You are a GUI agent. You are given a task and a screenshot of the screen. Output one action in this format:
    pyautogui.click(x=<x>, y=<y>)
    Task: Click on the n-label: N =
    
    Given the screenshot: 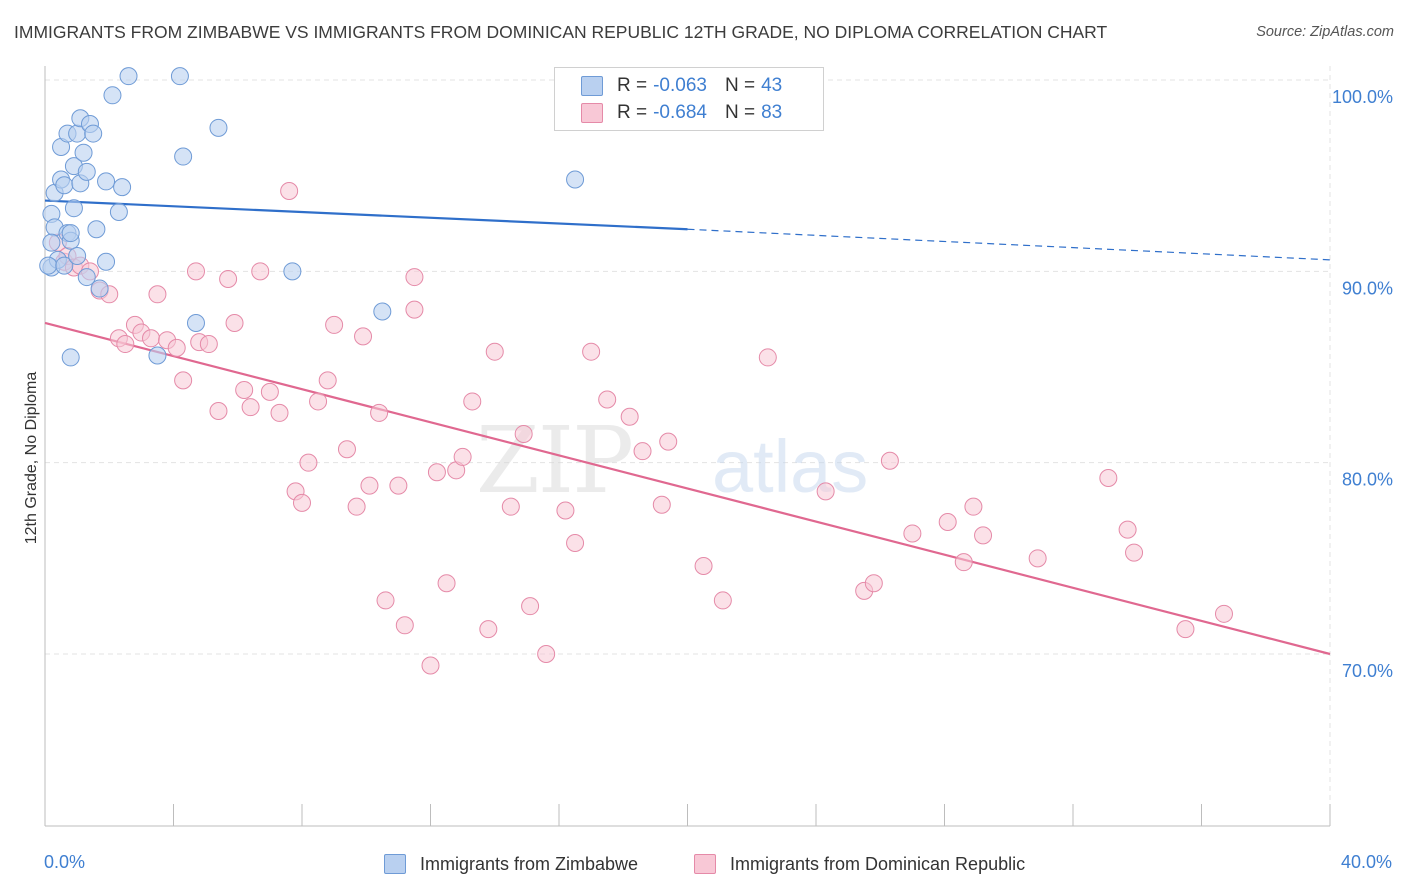 What is the action you would take?
    pyautogui.click(x=740, y=85)
    